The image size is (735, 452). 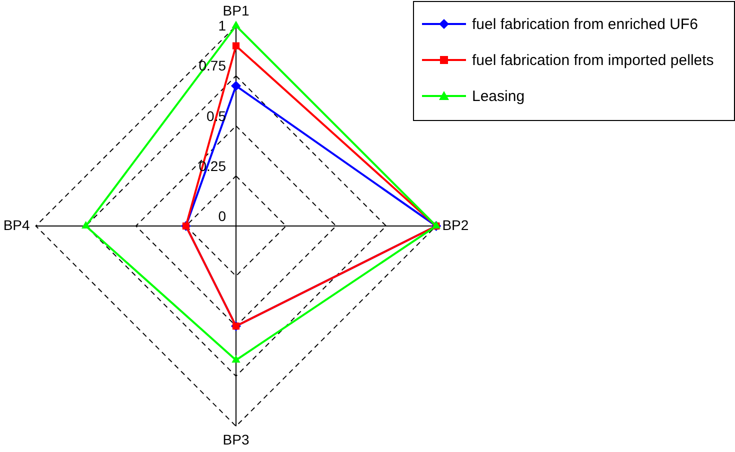 I want to click on legend-label: fuel fabrication from enriched UF6, so click(x=585, y=24).